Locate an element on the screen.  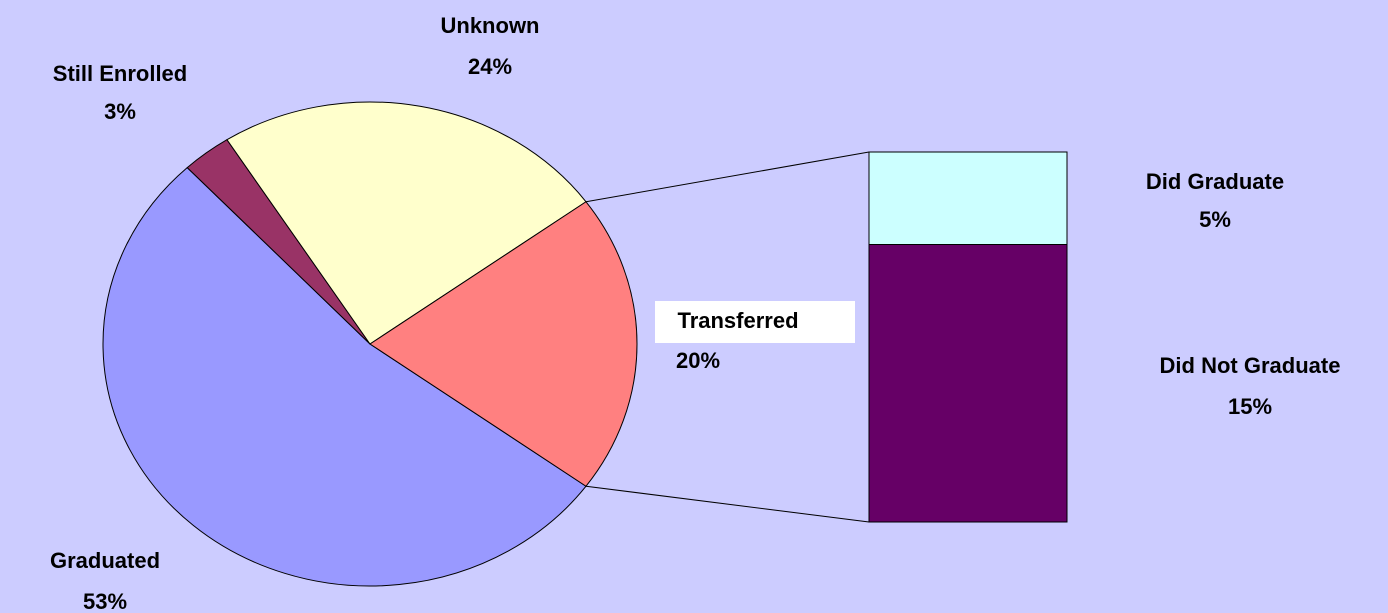
bar-label: Did Not Graduate is located at coordinates (1250, 365).